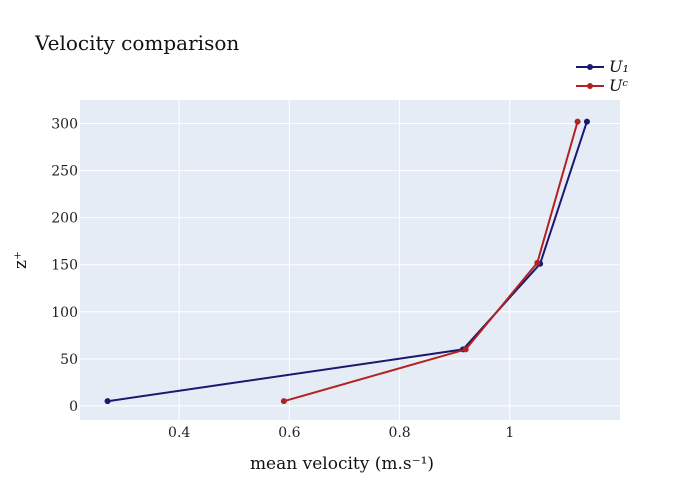  I want to click on y-tick-label: 150, so click(64, 266).